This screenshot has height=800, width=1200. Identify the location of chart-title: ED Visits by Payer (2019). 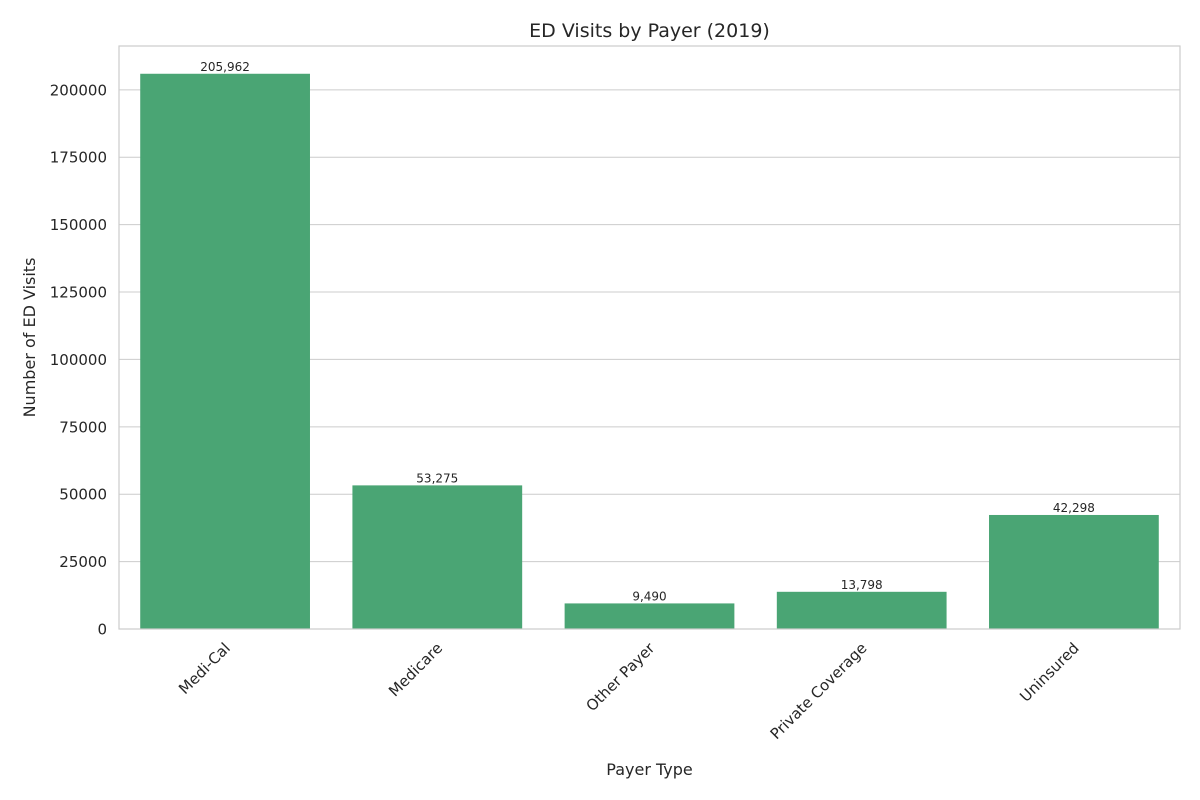
(649, 31).